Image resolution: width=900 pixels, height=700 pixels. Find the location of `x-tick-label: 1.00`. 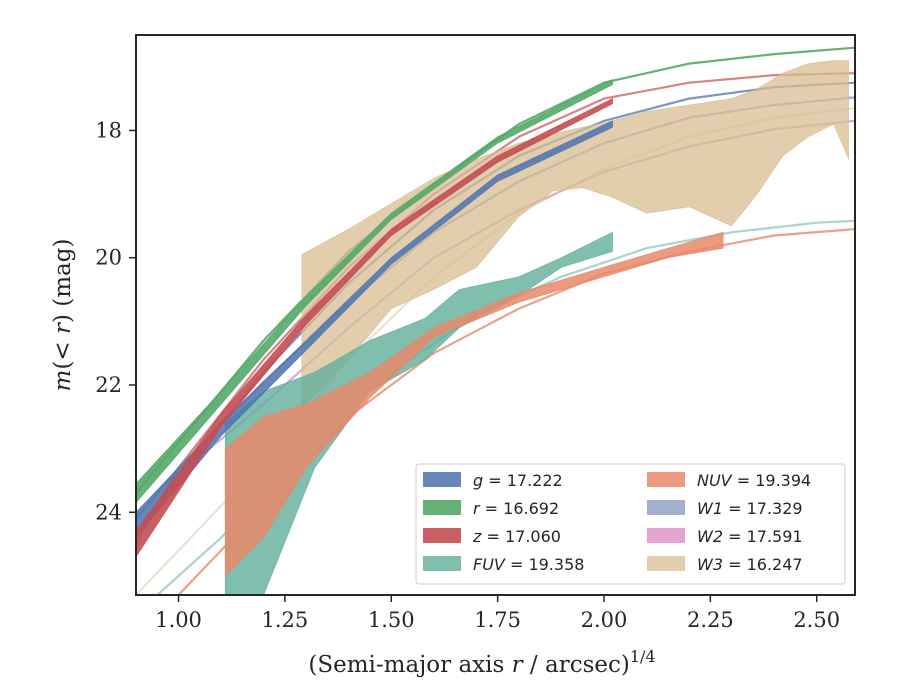

x-tick-label: 1.00 is located at coordinates (178, 620).